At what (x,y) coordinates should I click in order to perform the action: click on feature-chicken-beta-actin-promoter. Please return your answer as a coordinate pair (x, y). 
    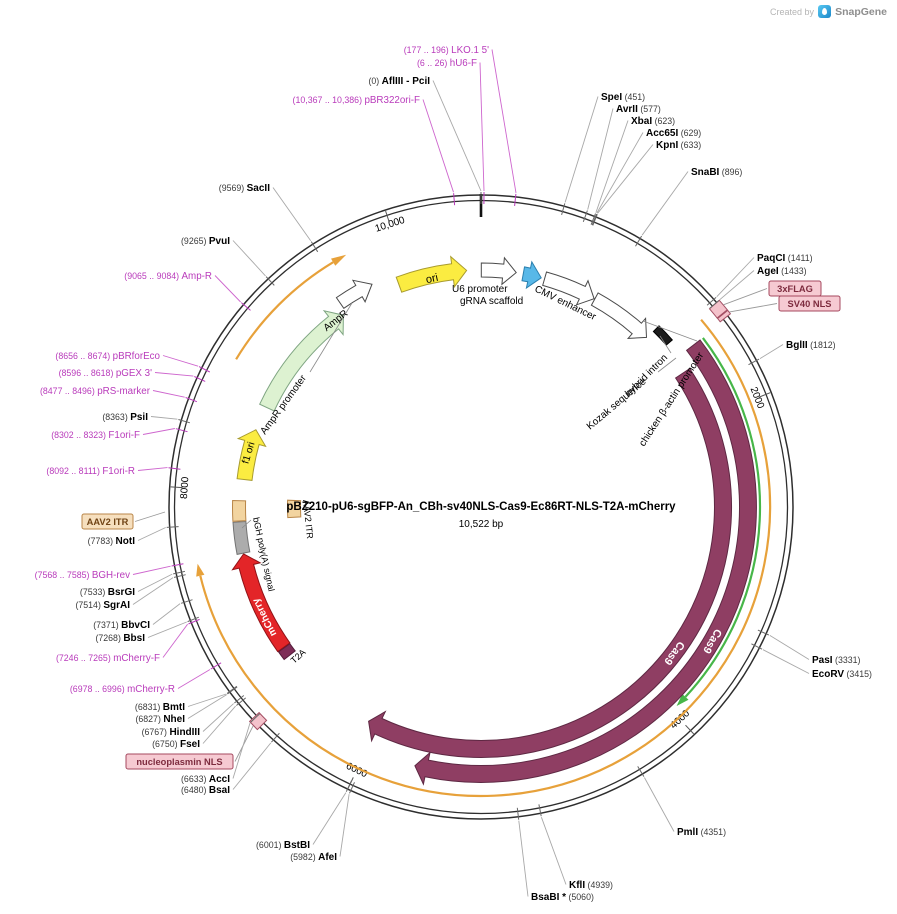
    Looking at the image, I should click on (619, 315).